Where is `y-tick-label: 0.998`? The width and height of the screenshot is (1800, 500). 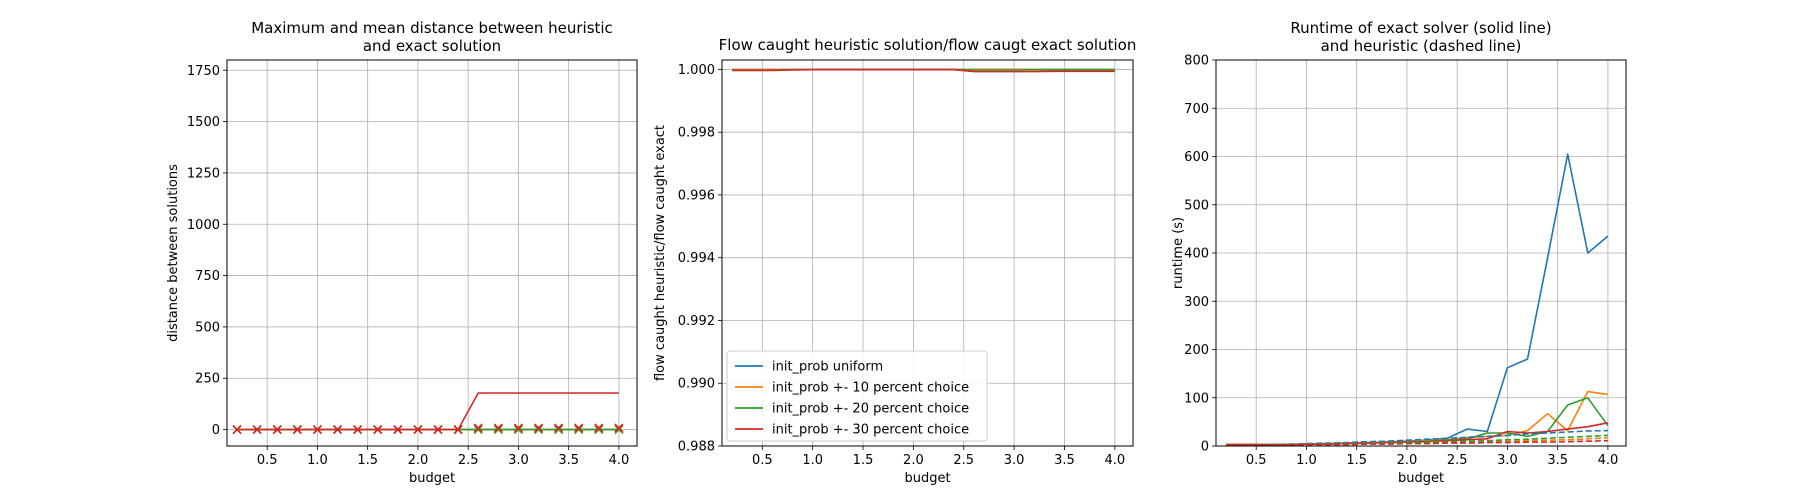 y-tick-label: 0.998 is located at coordinates (696, 133).